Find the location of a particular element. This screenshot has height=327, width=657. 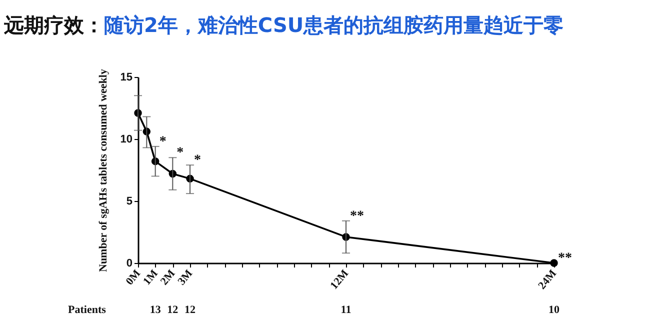

x-tick-label: 1M is located at coordinates (151, 277).